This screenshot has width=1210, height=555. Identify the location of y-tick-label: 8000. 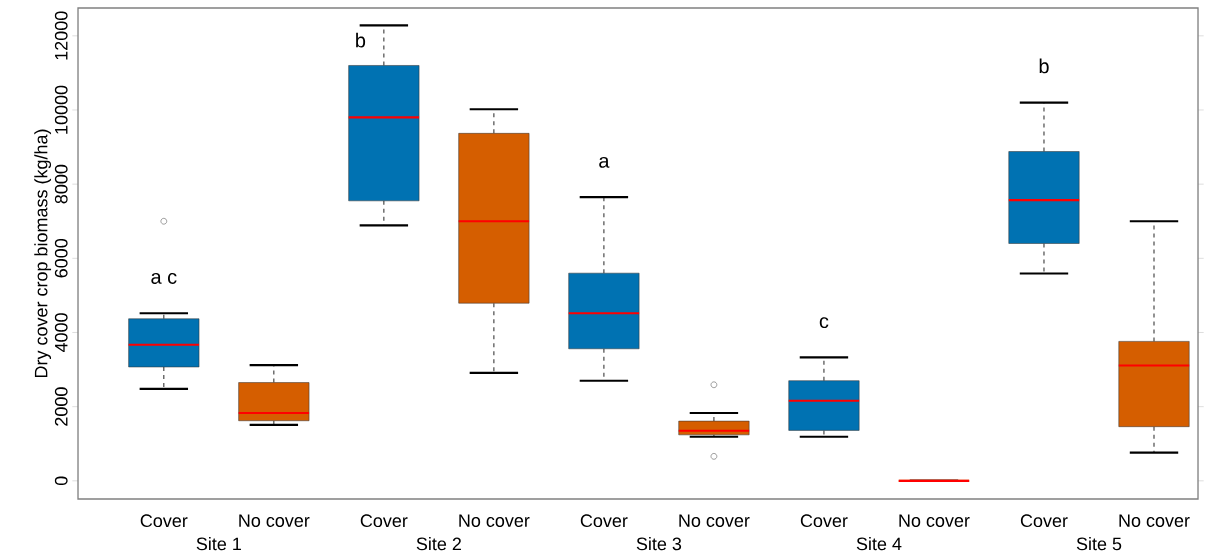
(61, 184).